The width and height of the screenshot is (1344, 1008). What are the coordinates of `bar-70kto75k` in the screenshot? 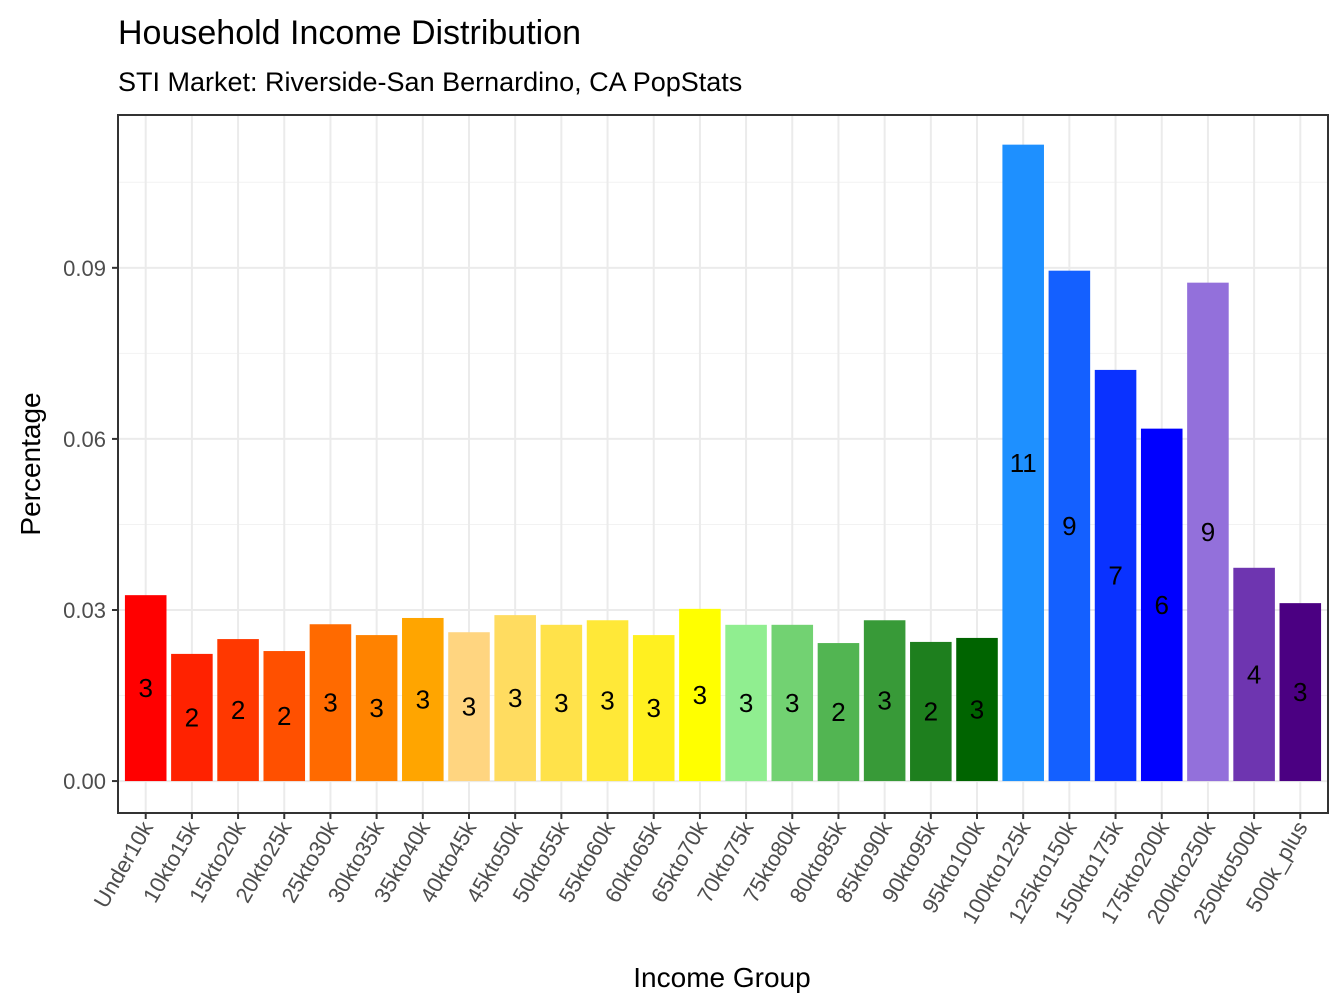 It's located at (746, 703).